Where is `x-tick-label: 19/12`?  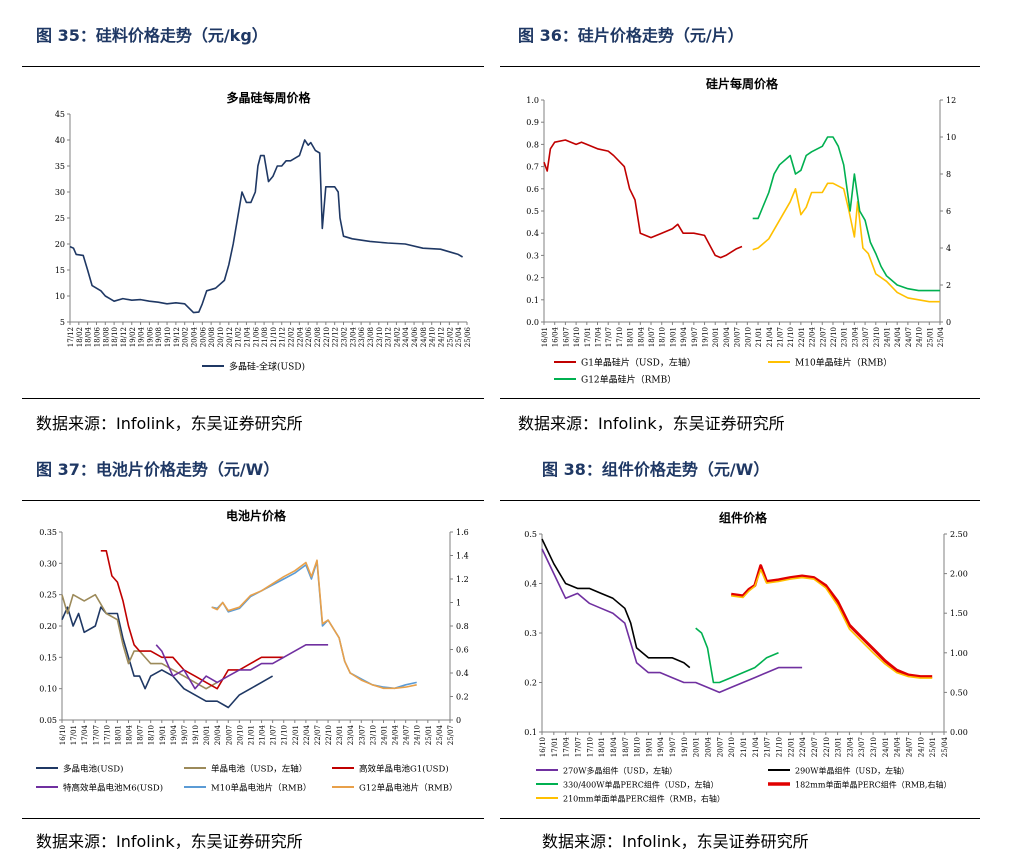
x-tick-label: 19/12 is located at coordinates (177, 337).